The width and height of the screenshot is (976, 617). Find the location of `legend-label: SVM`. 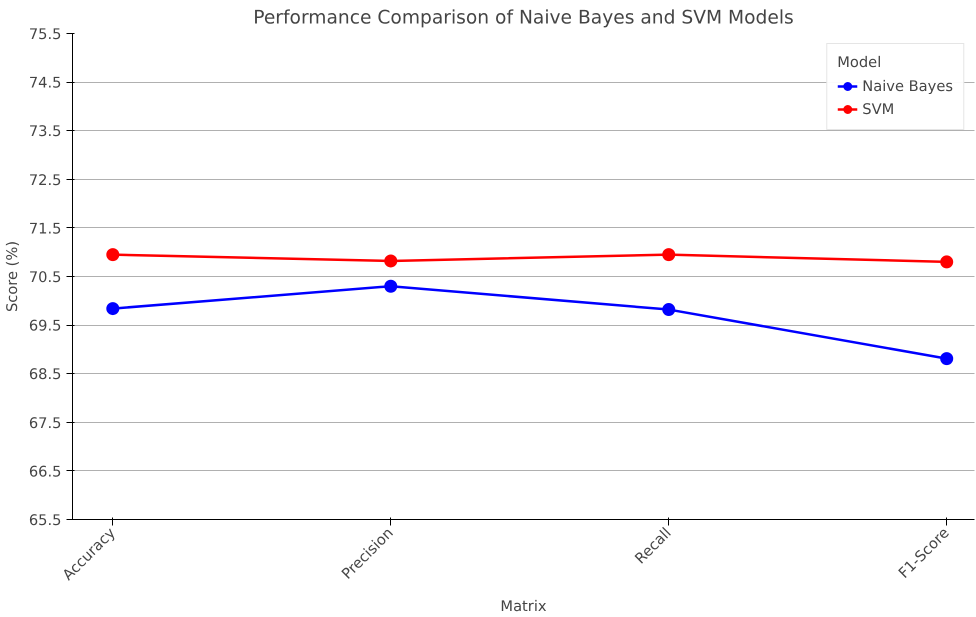

legend-label: SVM is located at coordinates (878, 109).